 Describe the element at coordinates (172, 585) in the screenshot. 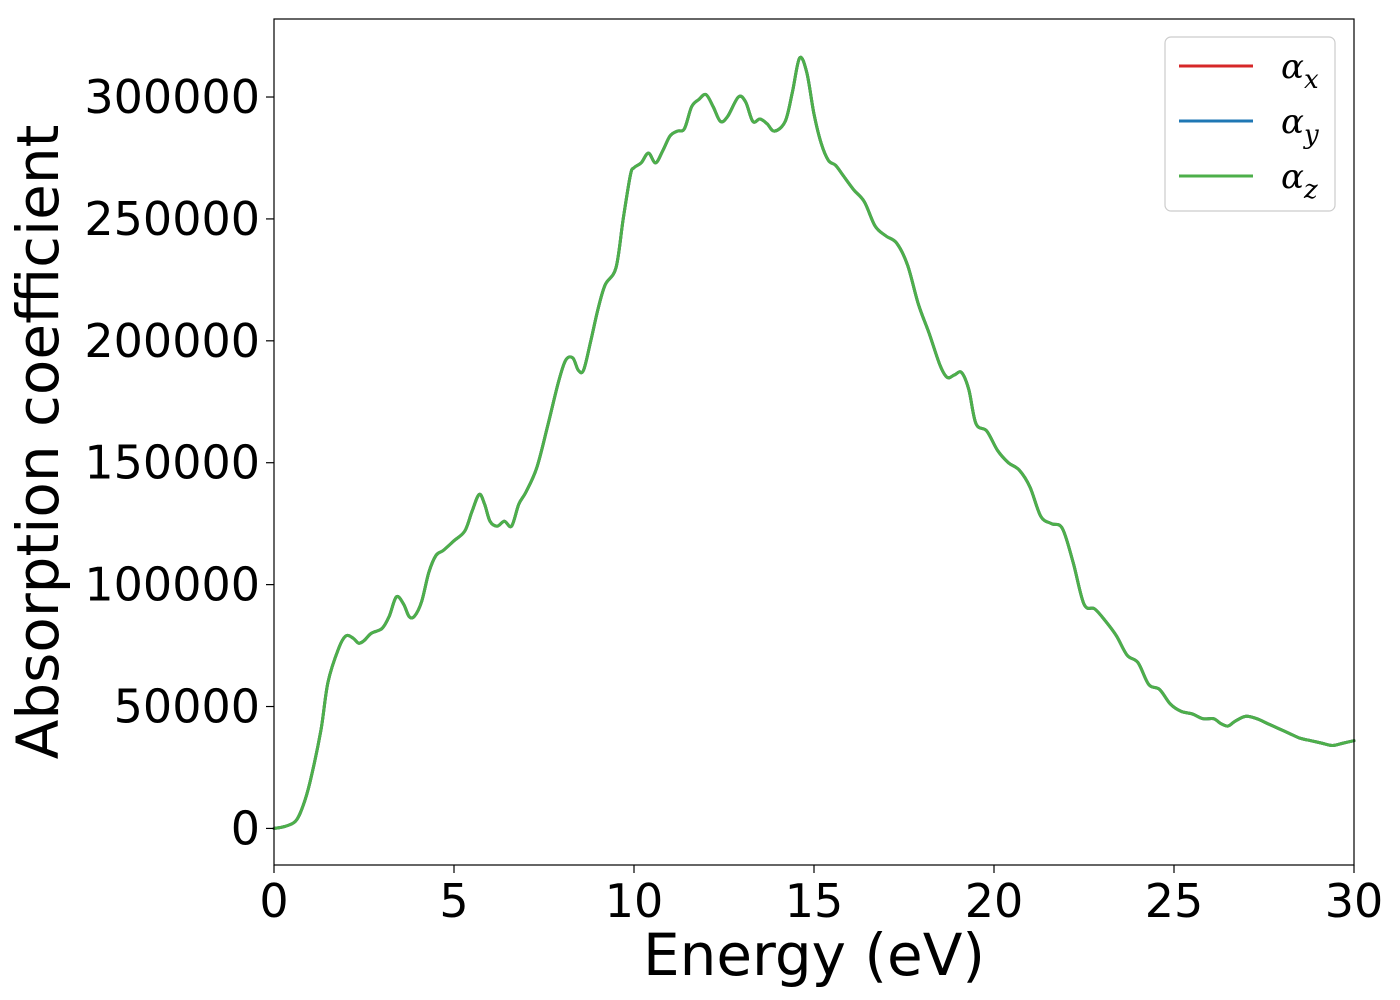

I see `y-tick-label: 100000` at that location.